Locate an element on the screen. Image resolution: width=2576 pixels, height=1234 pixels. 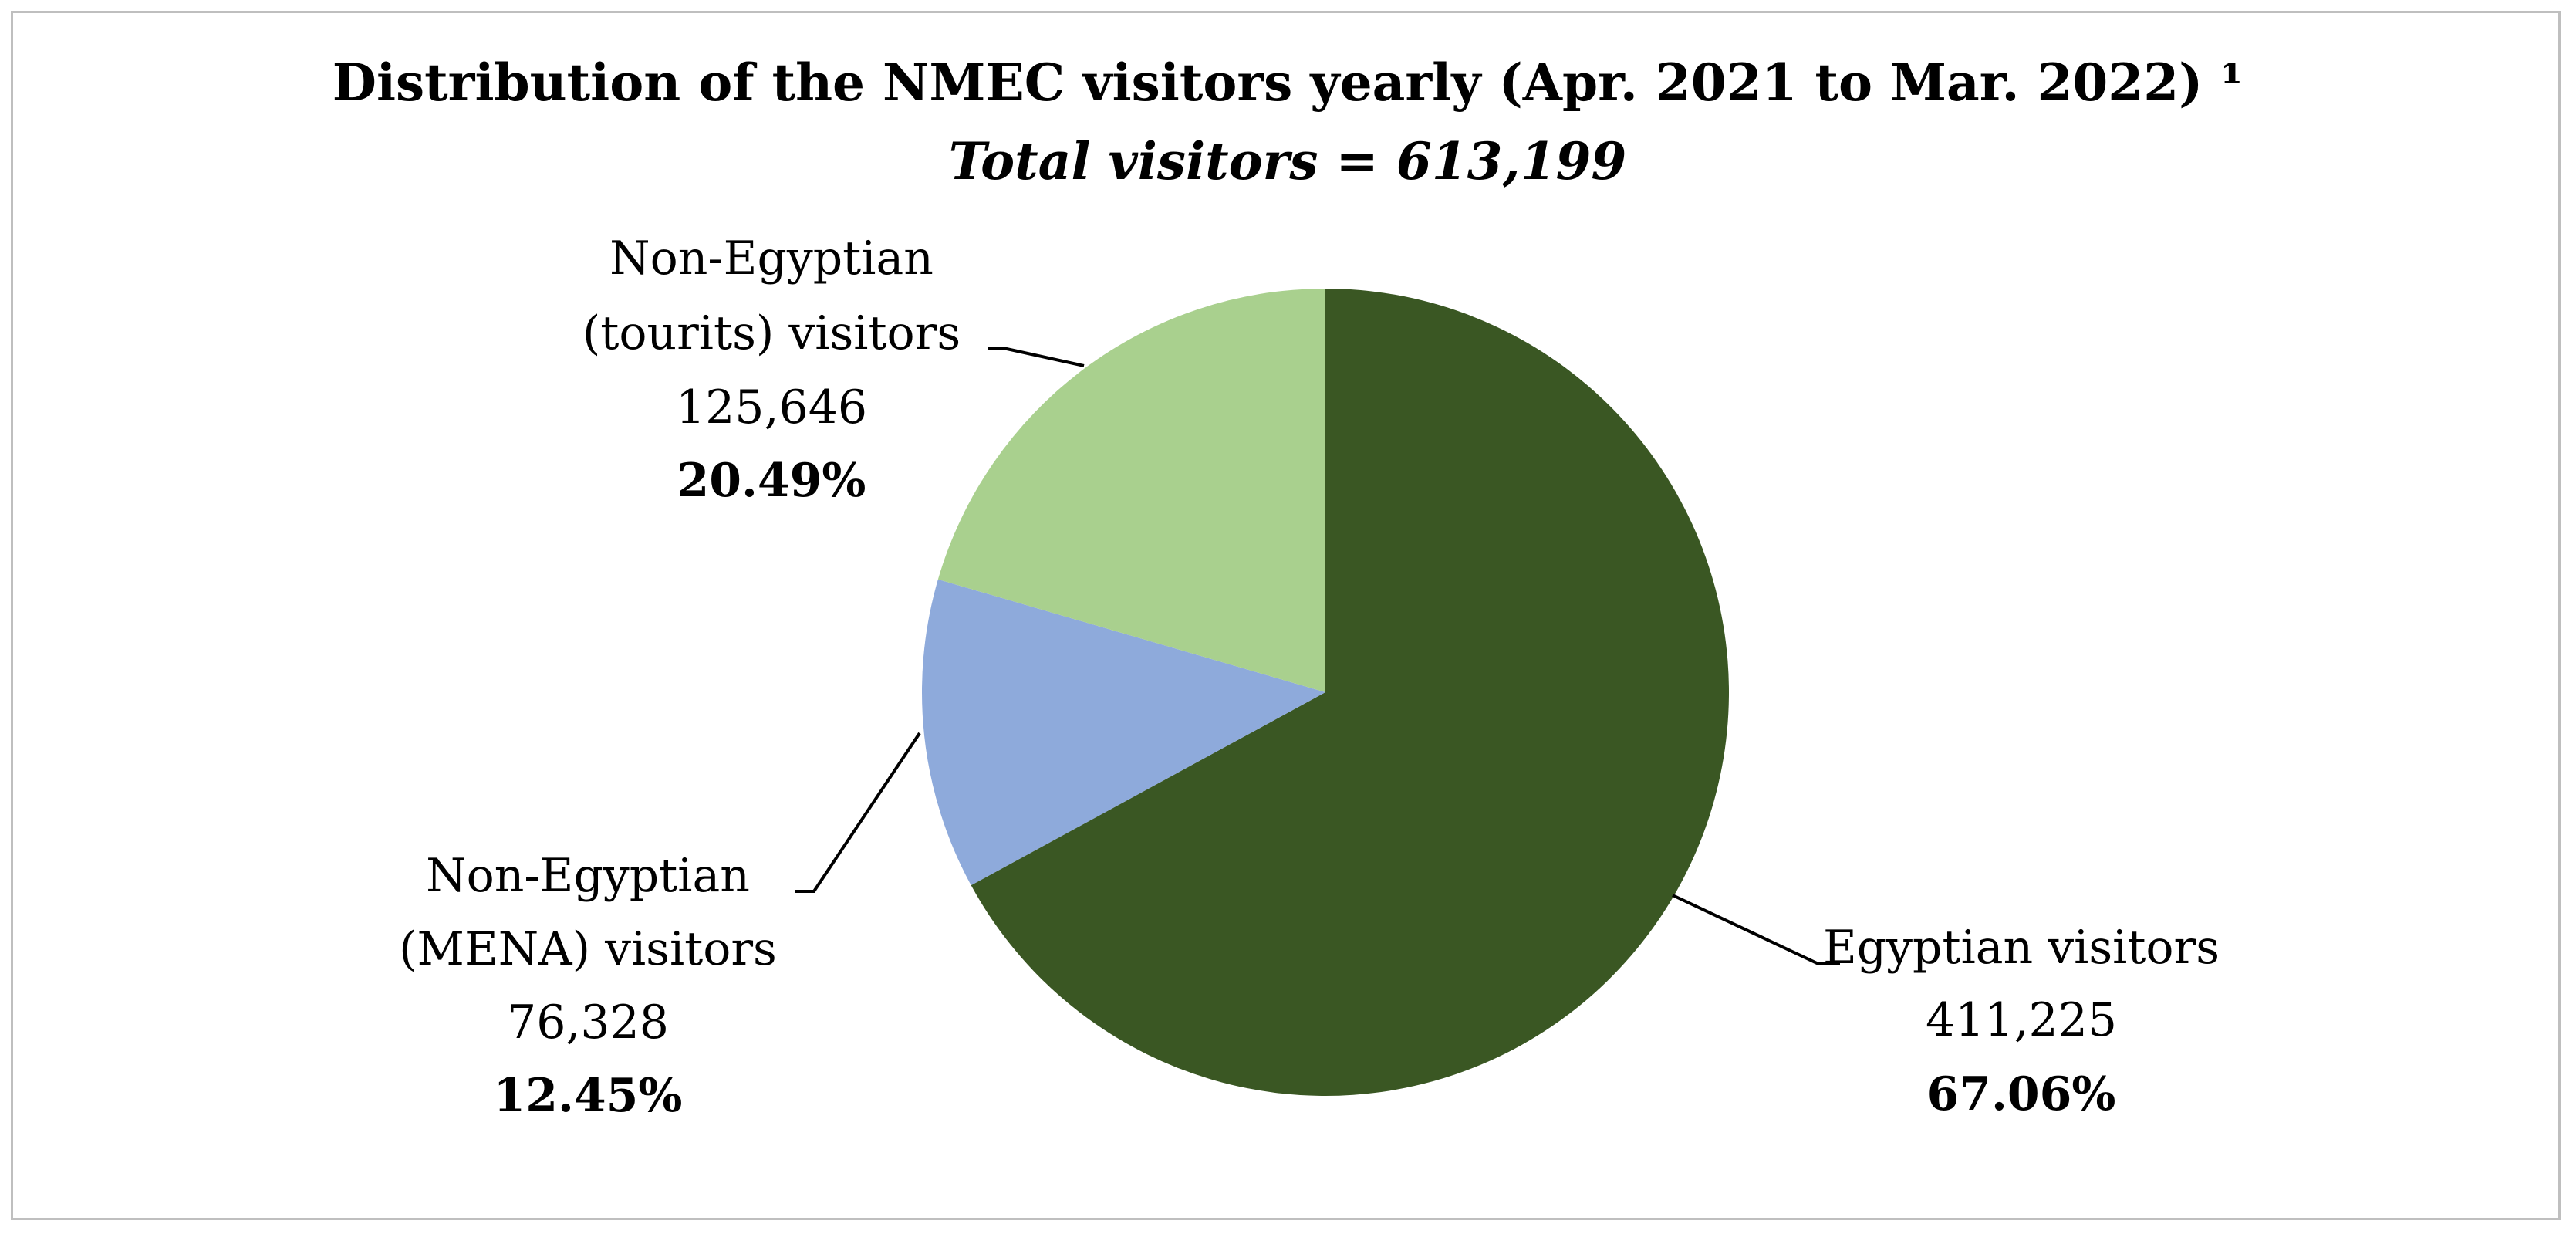
slice-label-egyptian-value: 411,225 is located at coordinates (2022, 1020).